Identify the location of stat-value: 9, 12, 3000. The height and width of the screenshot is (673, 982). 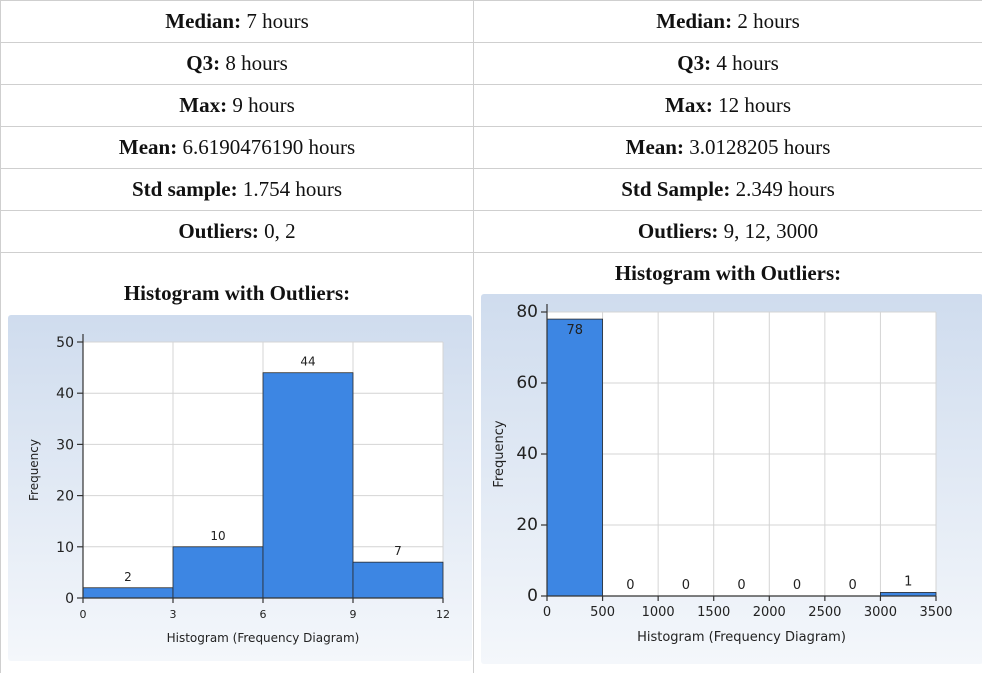
(768, 231).